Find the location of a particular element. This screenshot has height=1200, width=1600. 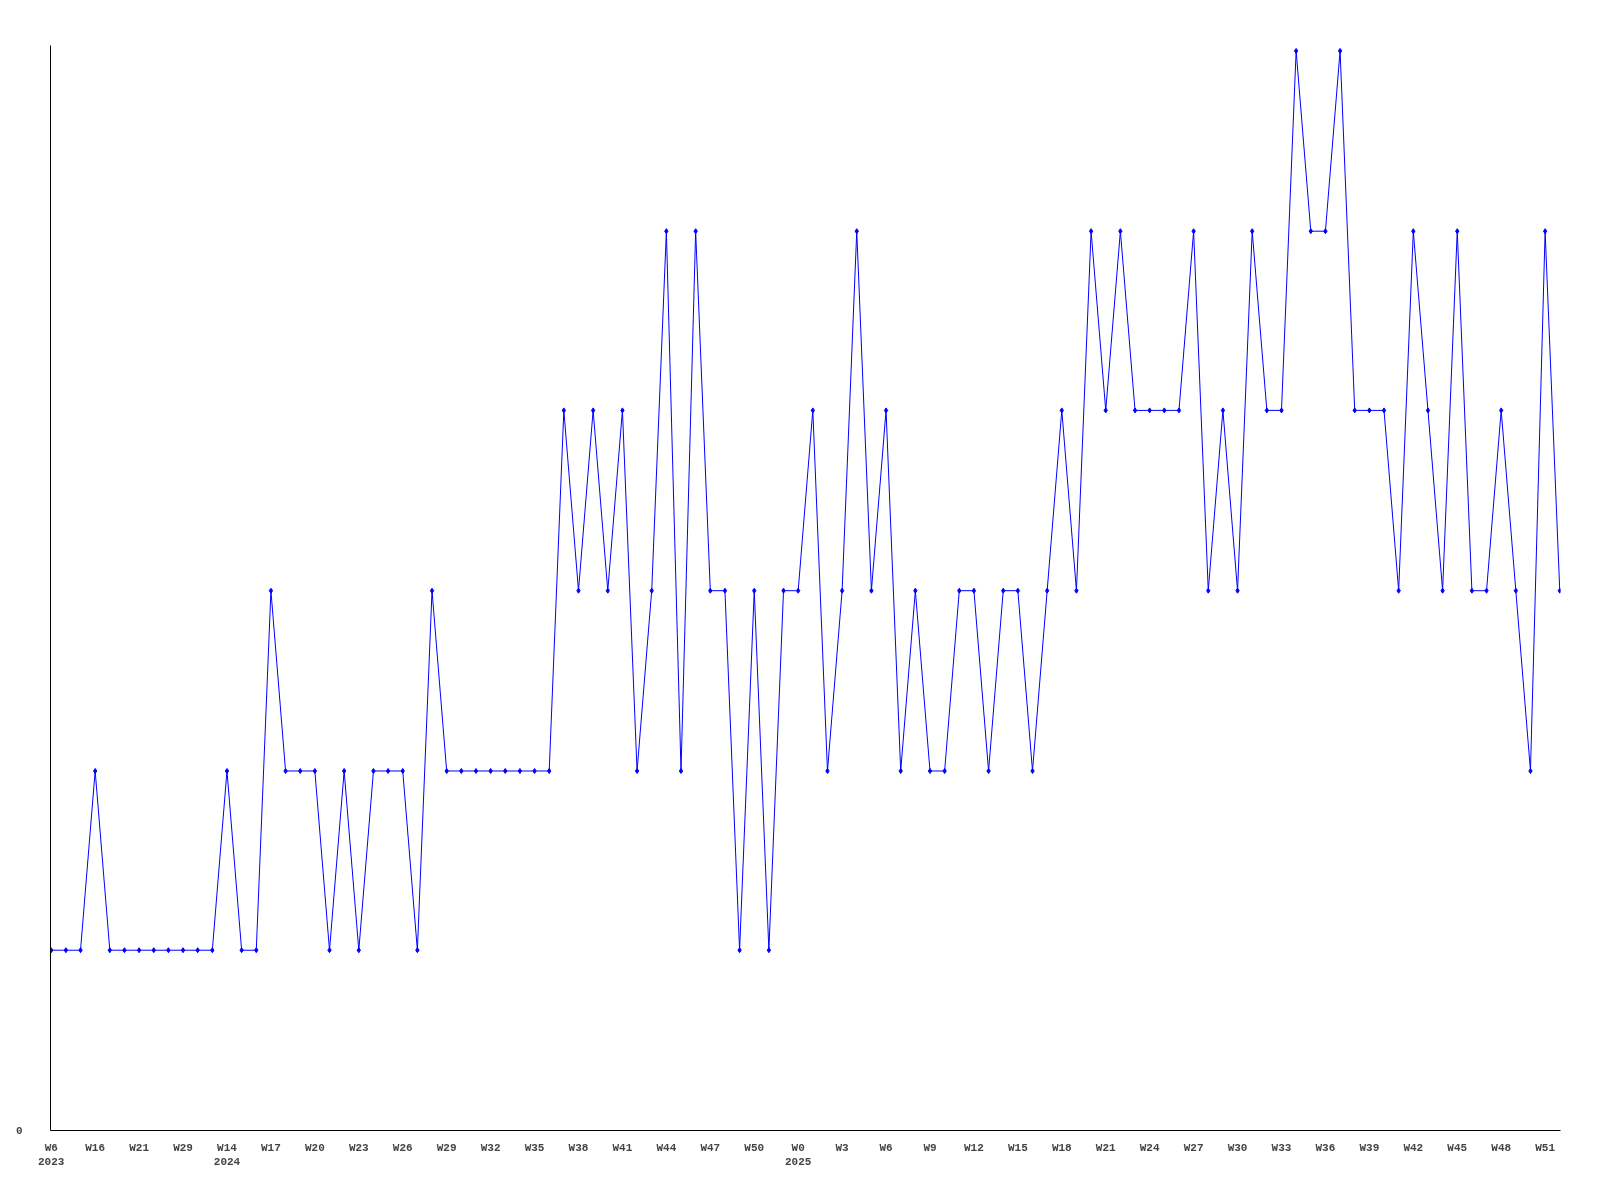

x-tick-label: W41 is located at coordinates (622, 1147).